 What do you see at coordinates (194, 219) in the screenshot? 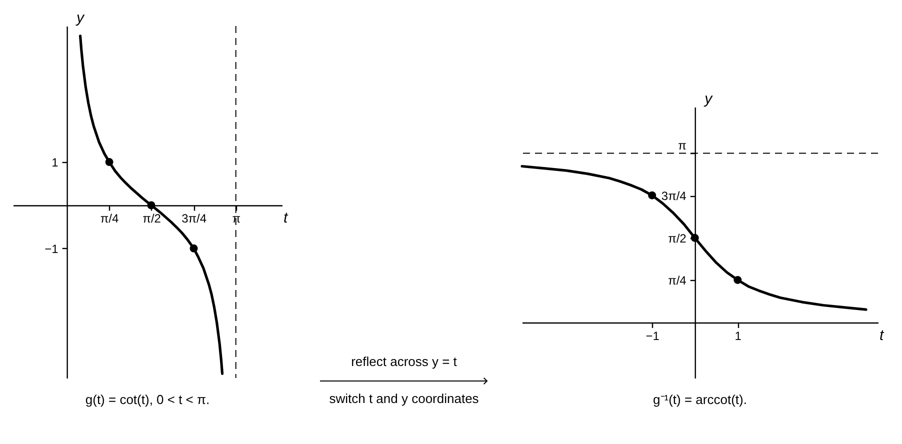
I see `x-tick-label: 3π/4` at bounding box center [194, 219].